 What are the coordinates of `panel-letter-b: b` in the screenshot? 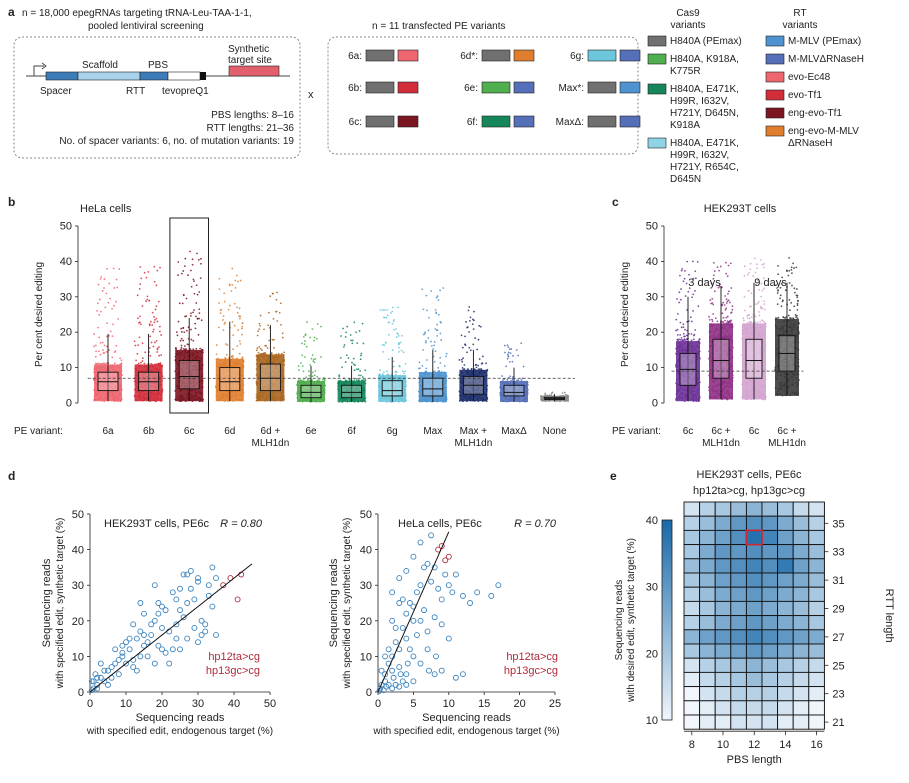 It's located at (11, 202).